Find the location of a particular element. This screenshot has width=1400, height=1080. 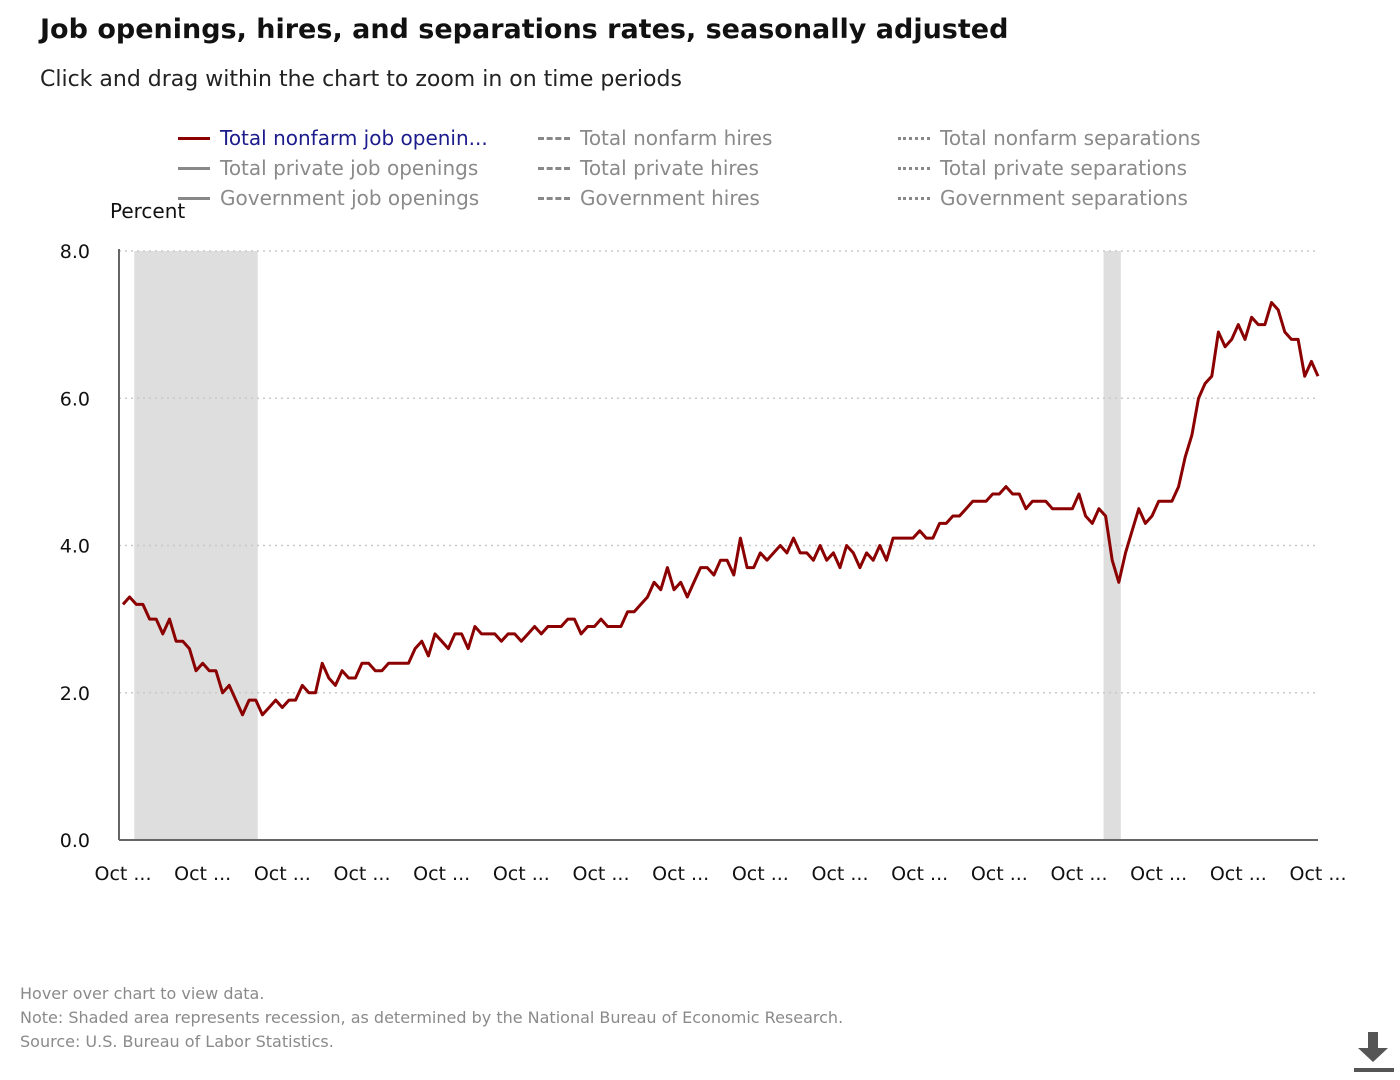

legend-label: Total private job openings is located at coordinates (349, 168).